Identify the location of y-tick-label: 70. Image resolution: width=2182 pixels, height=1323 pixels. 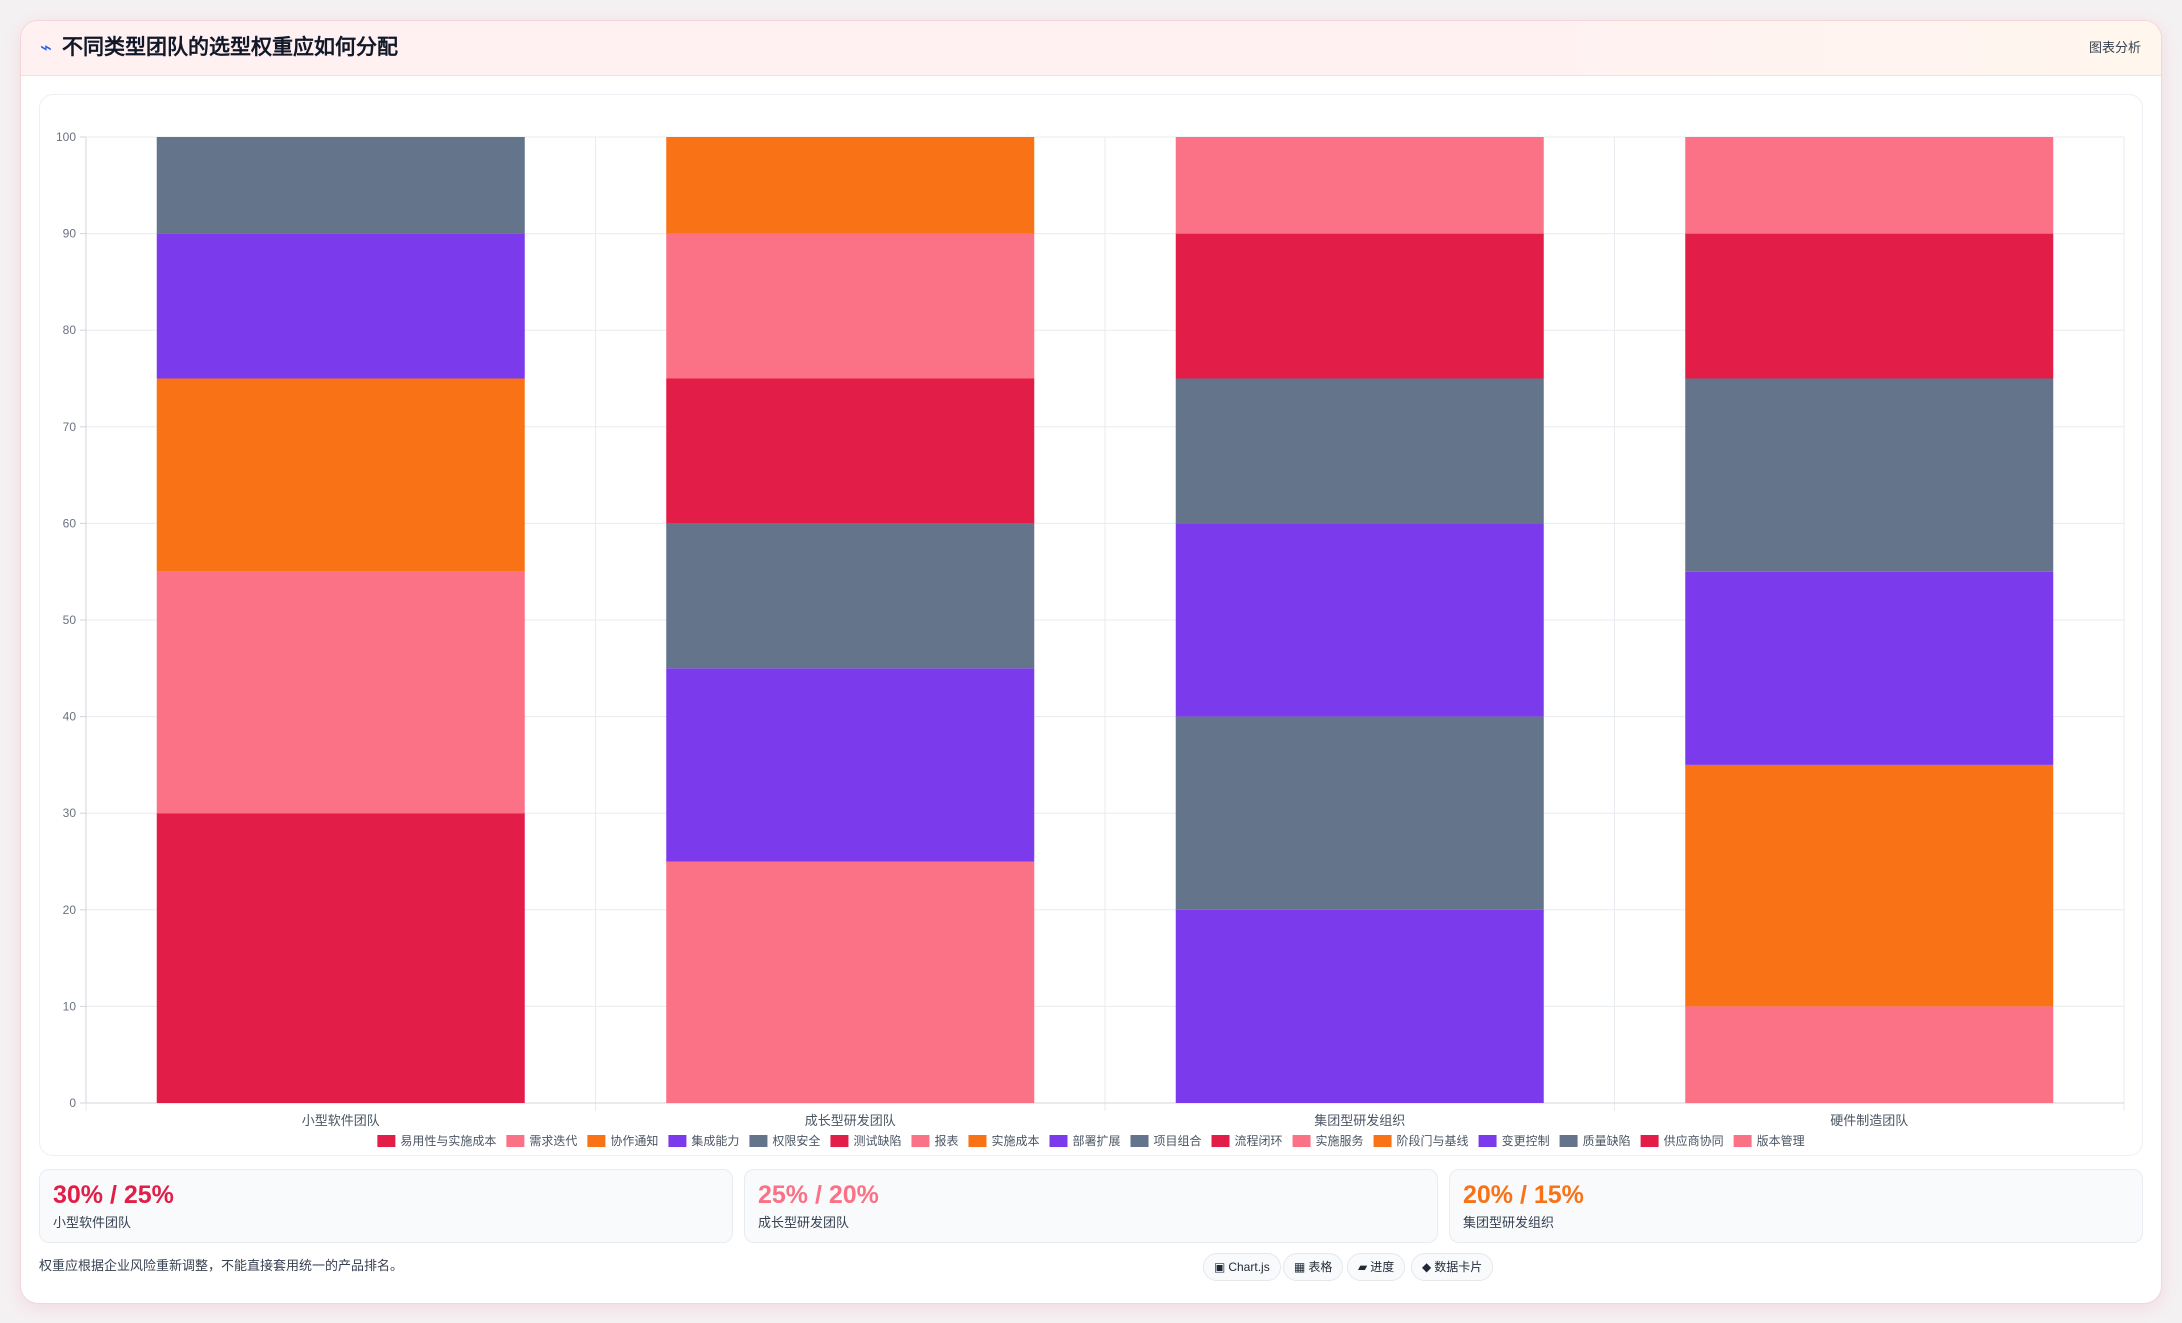
(70, 427).